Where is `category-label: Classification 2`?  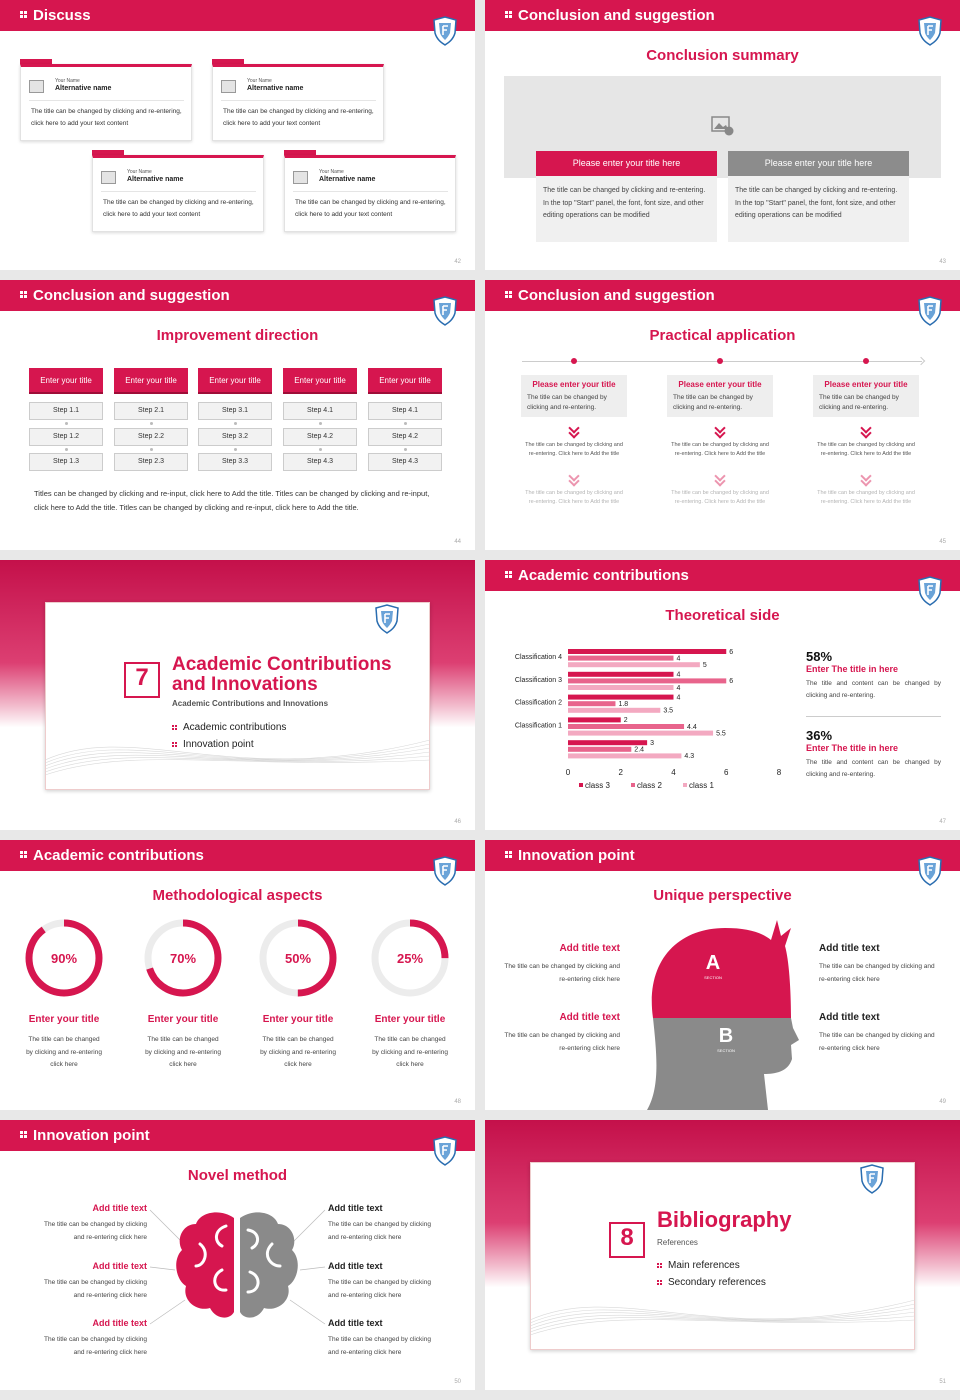
category-label: Classification 2 is located at coordinates (538, 703).